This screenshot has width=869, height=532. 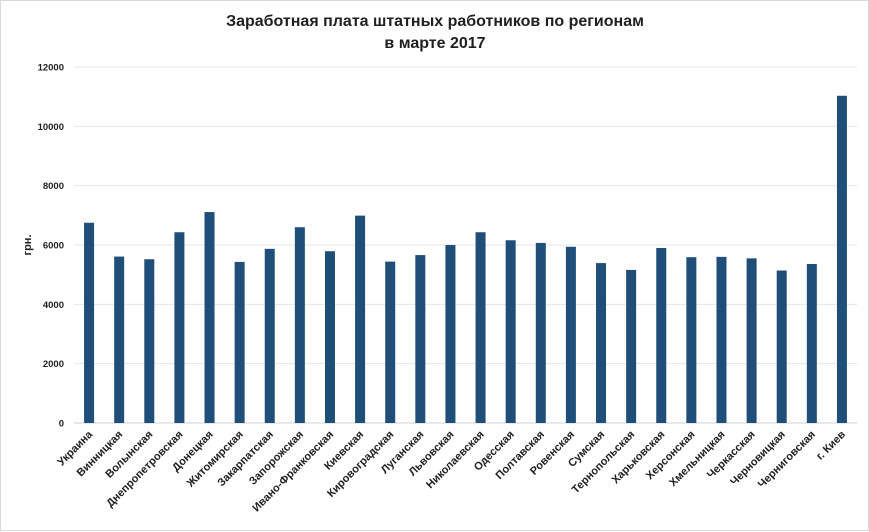 I want to click on y-axis-label: грн., so click(x=28, y=244).